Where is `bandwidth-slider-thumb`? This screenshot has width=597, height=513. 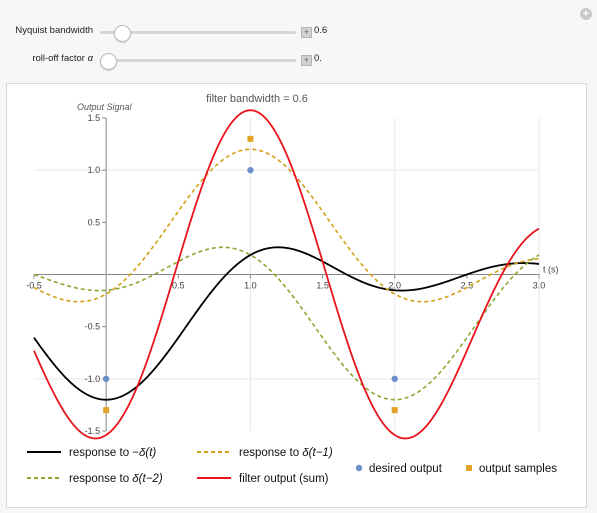
bandwidth-slider-thumb is located at coordinates (123, 33).